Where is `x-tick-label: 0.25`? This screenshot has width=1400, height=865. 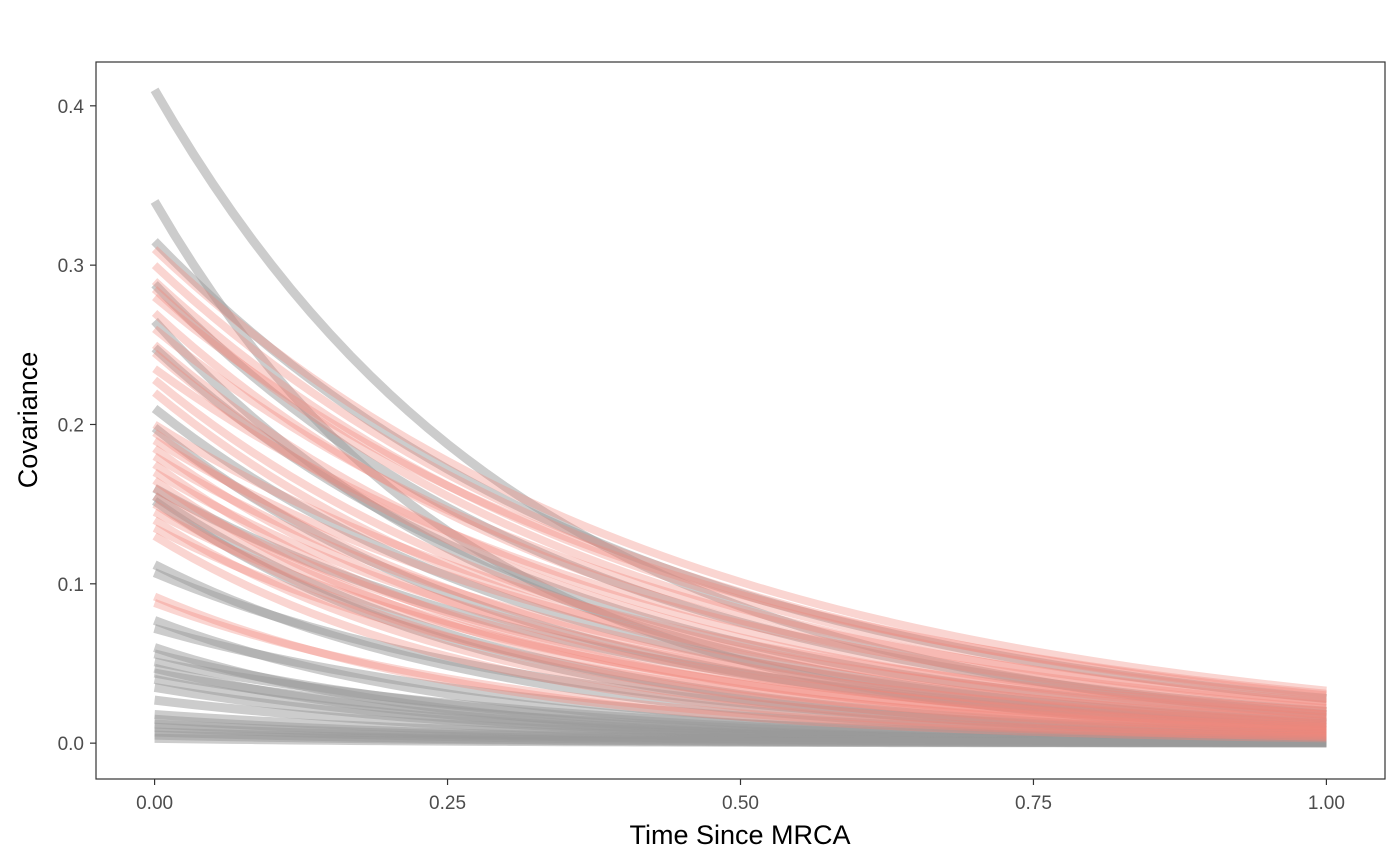 x-tick-label: 0.25 is located at coordinates (447, 803).